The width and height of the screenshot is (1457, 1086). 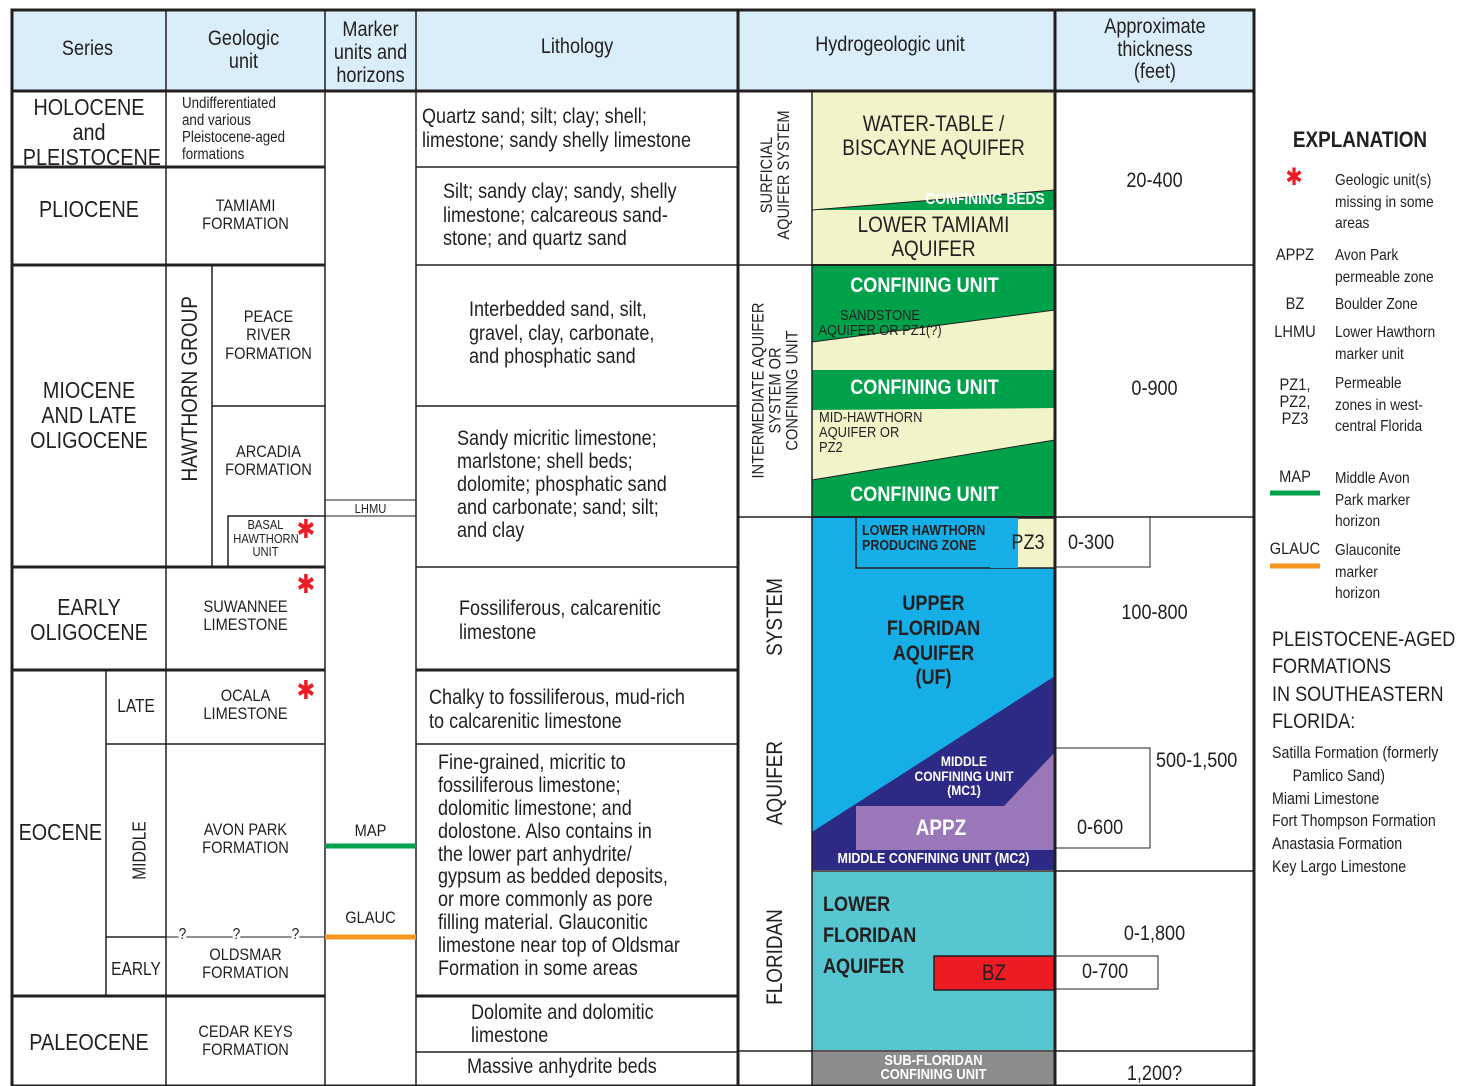 I want to click on thickness-0-1800: 0-1,800, so click(x=1154, y=933).